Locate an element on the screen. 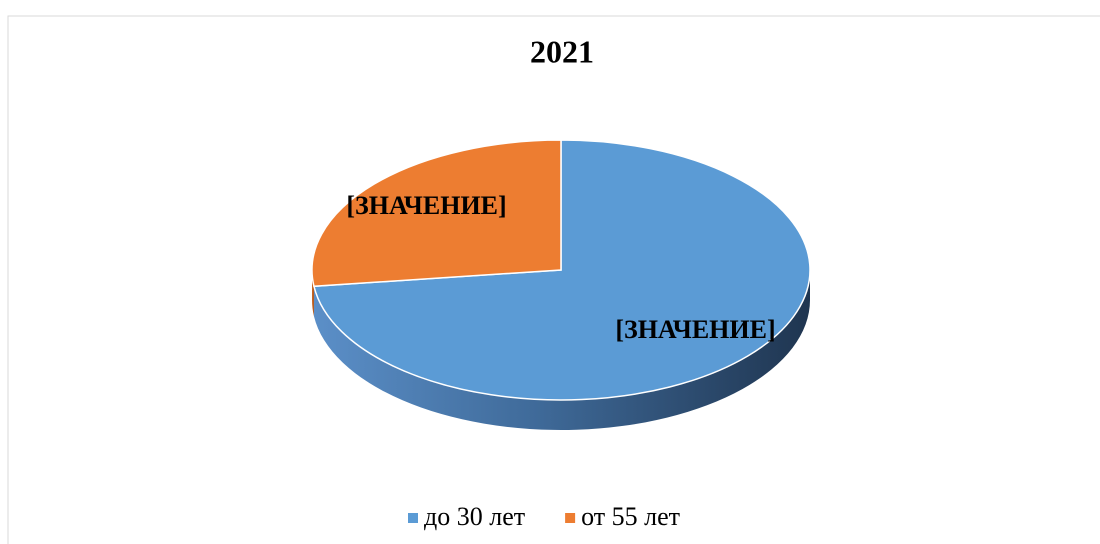 The height and width of the screenshot is (544, 1100). pie-slice is located at coordinates (436, 213).